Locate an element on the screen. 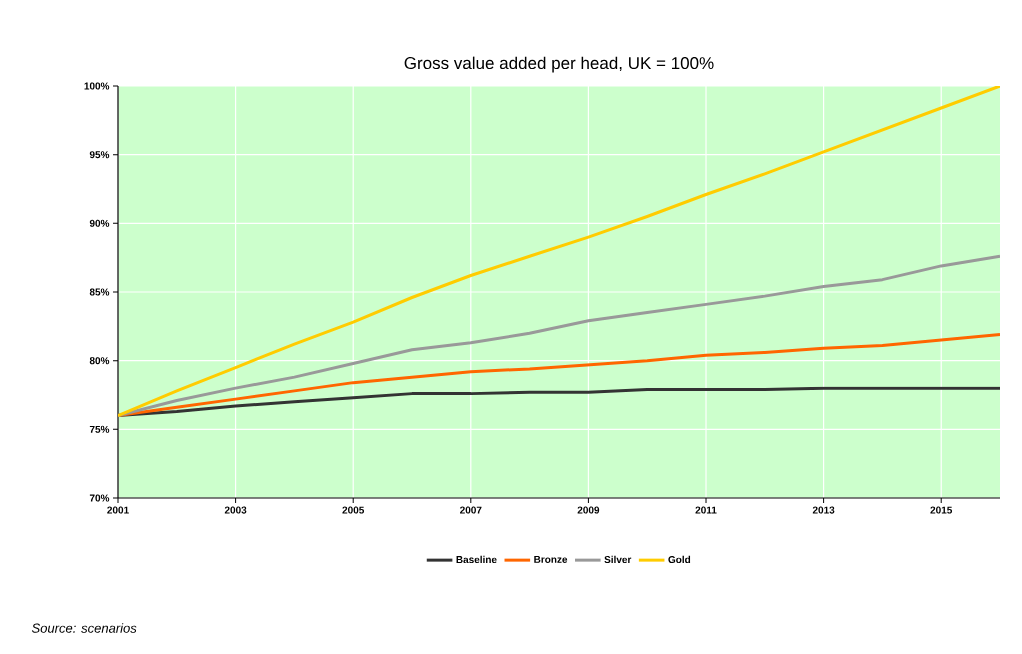 Image resolution: width=1022 pixels, height=654 pixels. y-tick-label: 90% is located at coordinates (99, 223).